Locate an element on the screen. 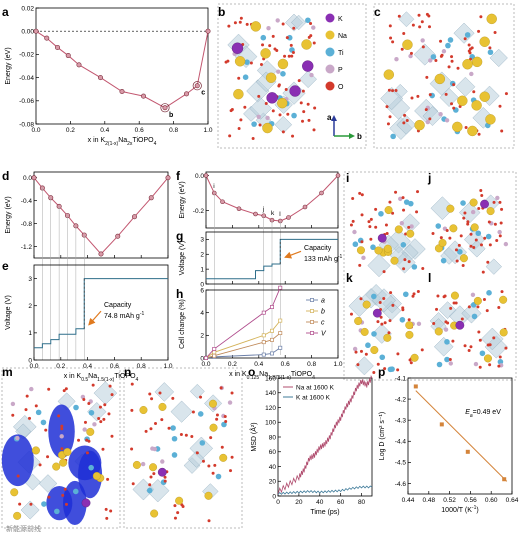 This screenshot has height=535, width=519. panel-label-j: j is located at coordinates (429, 178).